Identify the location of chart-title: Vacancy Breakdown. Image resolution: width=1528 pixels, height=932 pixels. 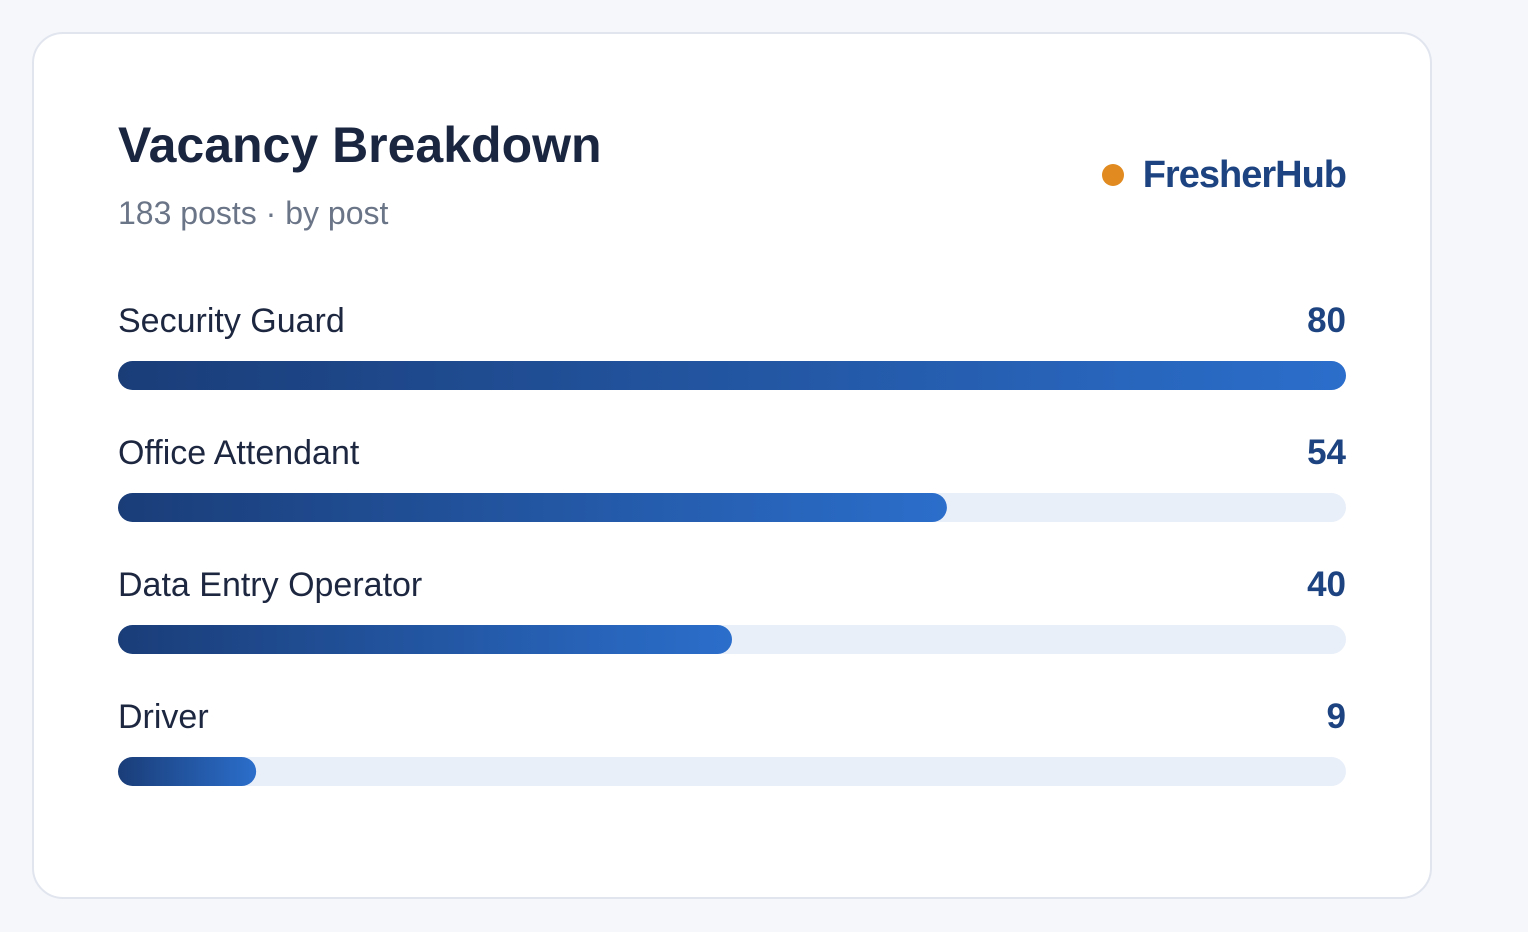
(360, 145).